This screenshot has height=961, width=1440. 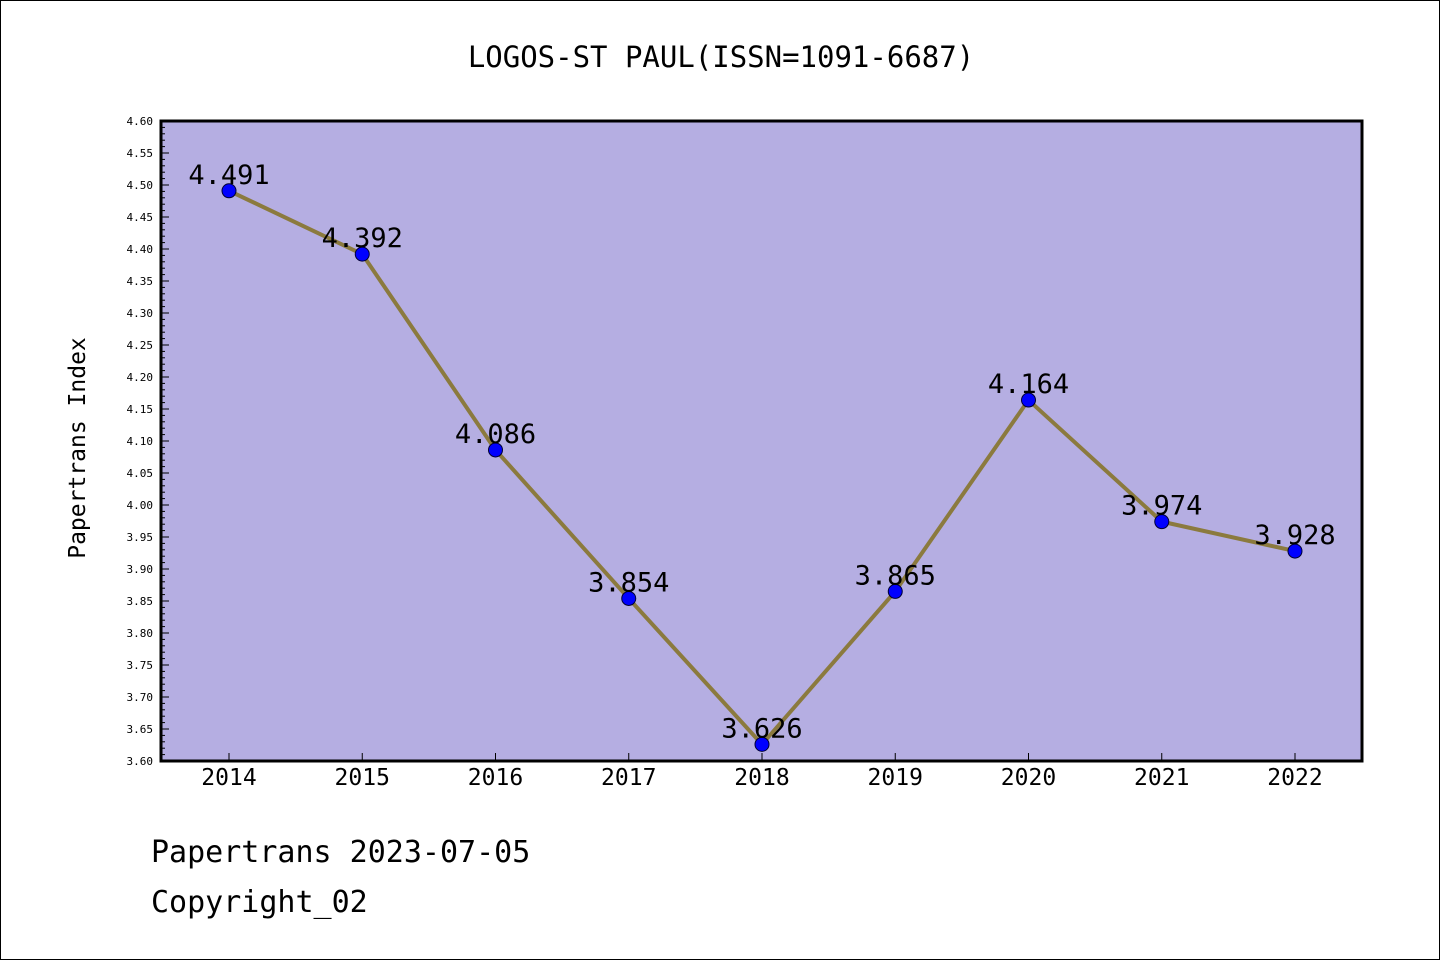 What do you see at coordinates (140, 313) in the screenshot?
I see `y-tick-label: 4.30` at bounding box center [140, 313].